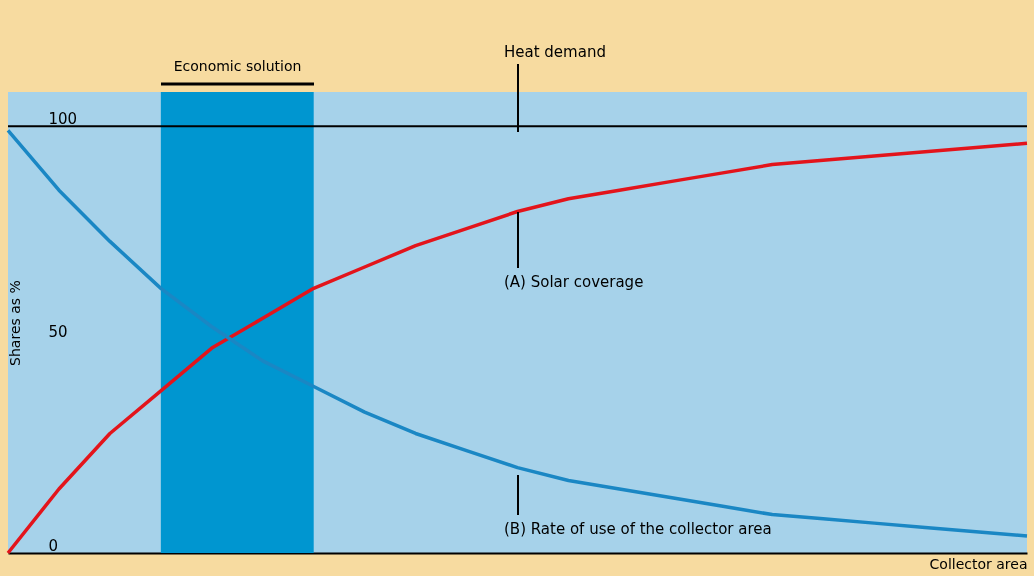 This screenshot has height=576, width=1034. I want to click on y-tick-label: 100, so click(63, 118).